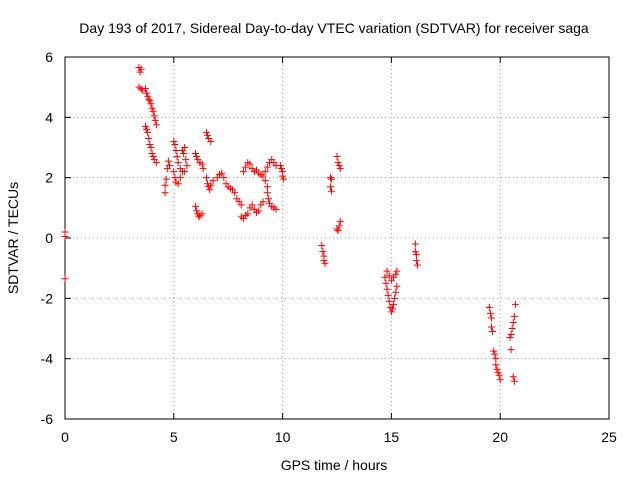 Image resolution: width=640 pixels, height=480 pixels. Describe the element at coordinates (392, 437) in the screenshot. I see `x-tick-label: 15` at that location.